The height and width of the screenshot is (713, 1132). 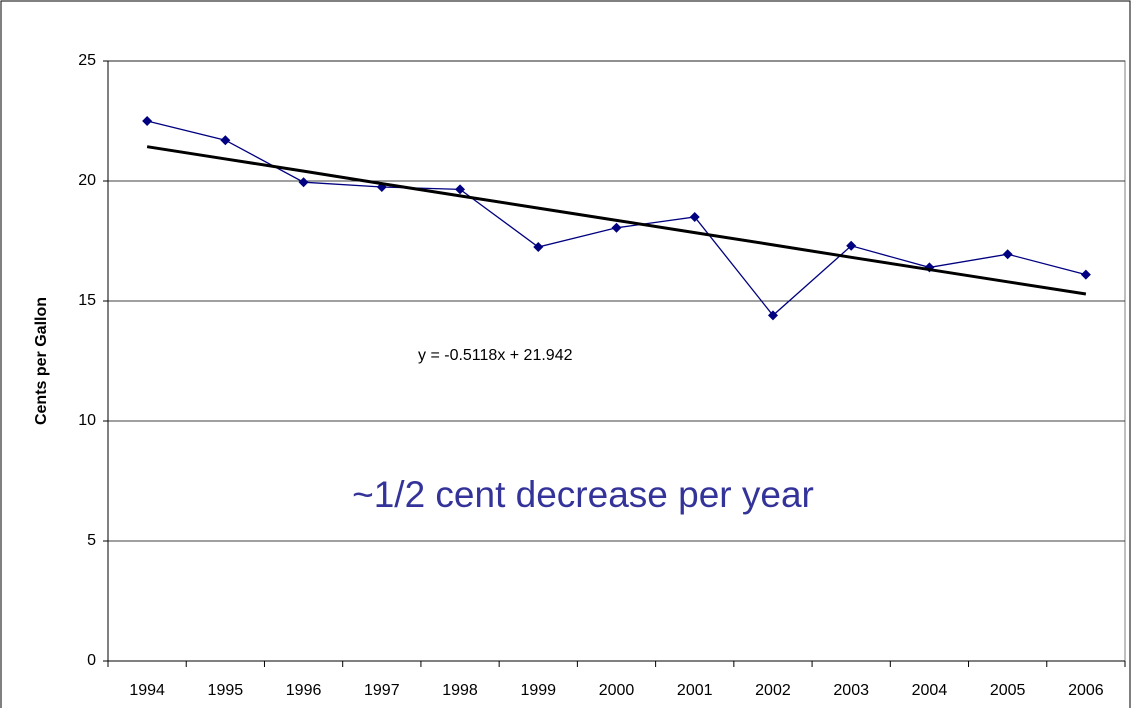 I want to click on note-annotation: ~1/2 cent decrease per year, so click(x=583, y=494).